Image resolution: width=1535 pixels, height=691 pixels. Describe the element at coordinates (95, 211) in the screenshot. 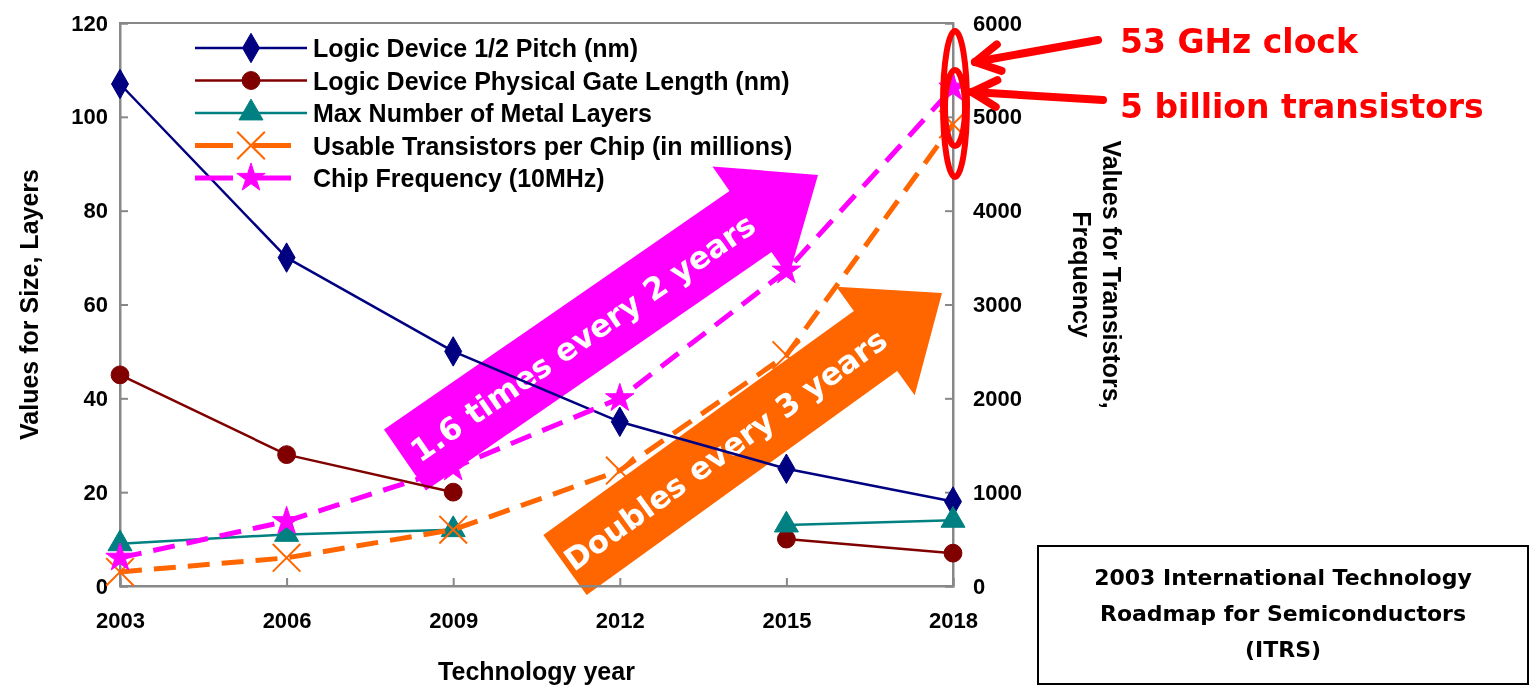

I see `y-tick-label: 80` at that location.